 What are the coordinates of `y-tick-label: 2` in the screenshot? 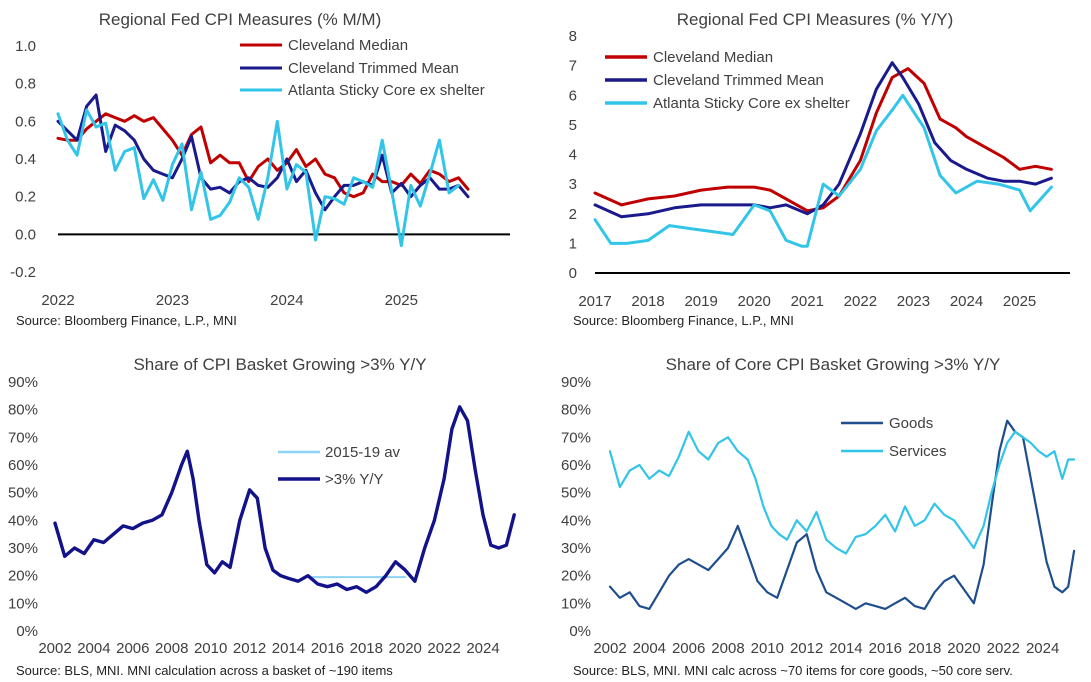 It's located at (573, 214).